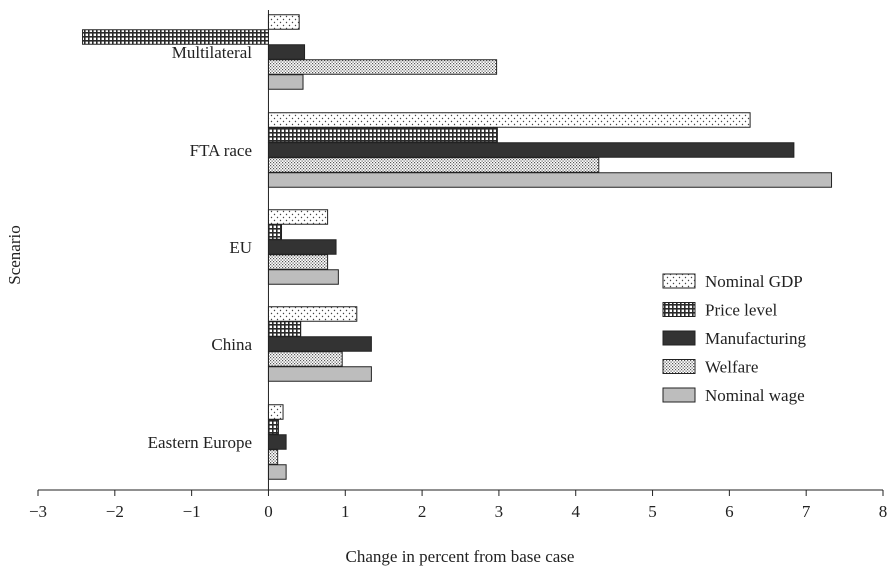 This screenshot has width=889, height=574. Describe the element at coordinates (679, 309) in the screenshot. I see `legend-swatch-price-level` at that location.